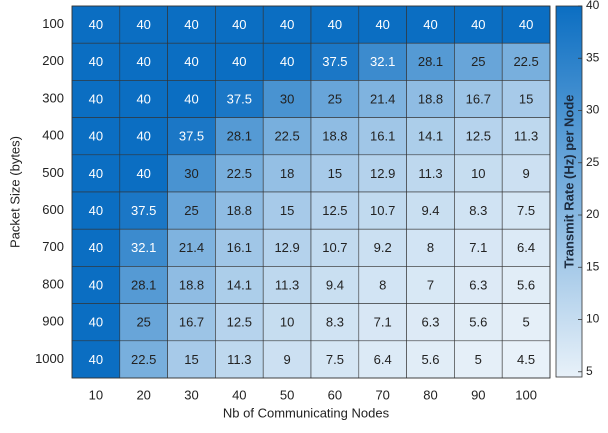 This screenshot has width=608, height=433. I want to click on x-axis-title: Nb of Communicating Nodes, so click(306, 412).